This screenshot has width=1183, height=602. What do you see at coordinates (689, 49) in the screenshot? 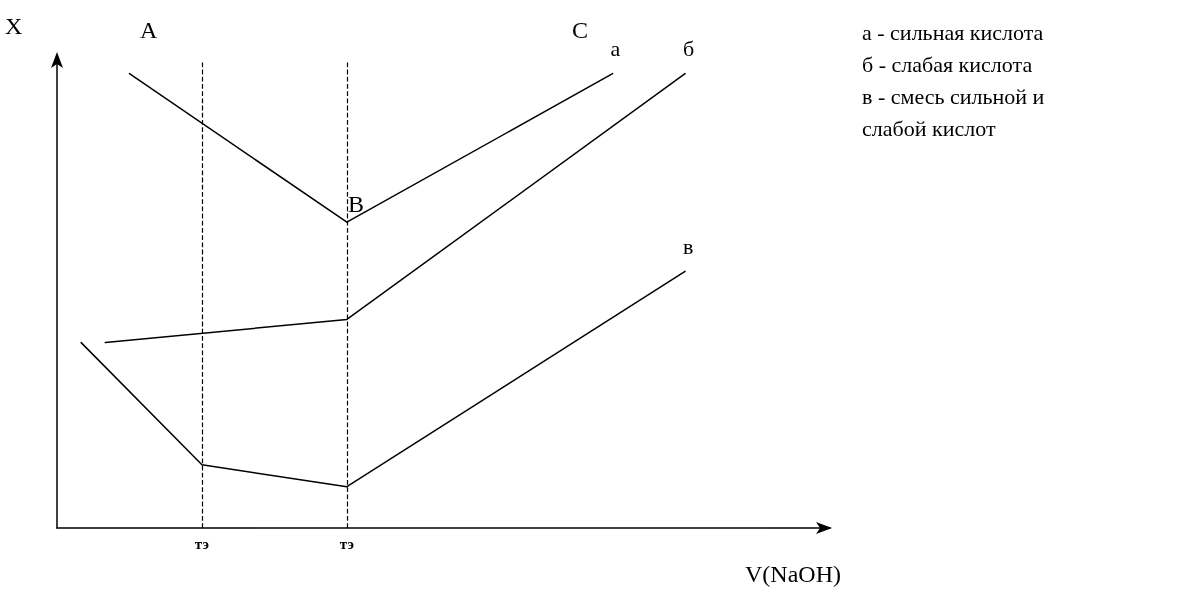
I see `series-label: б` at bounding box center [689, 49].